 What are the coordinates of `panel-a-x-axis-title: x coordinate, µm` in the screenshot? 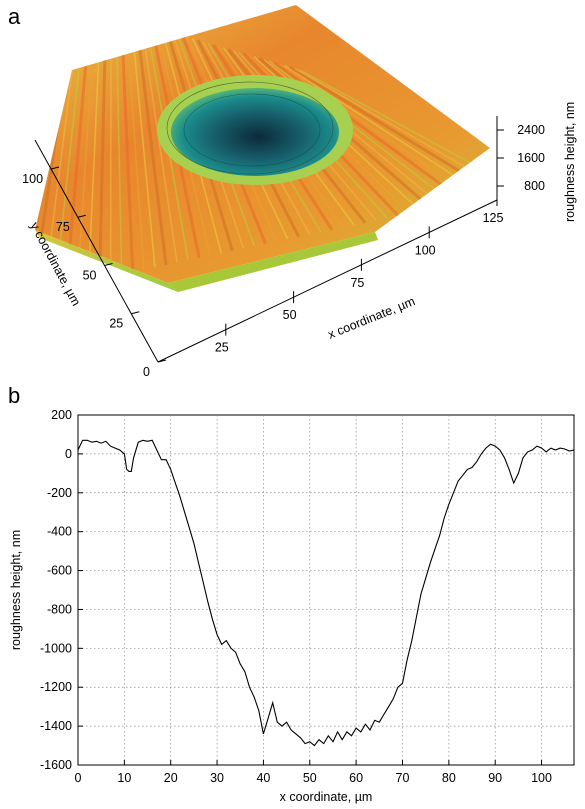 It's located at (371, 318).